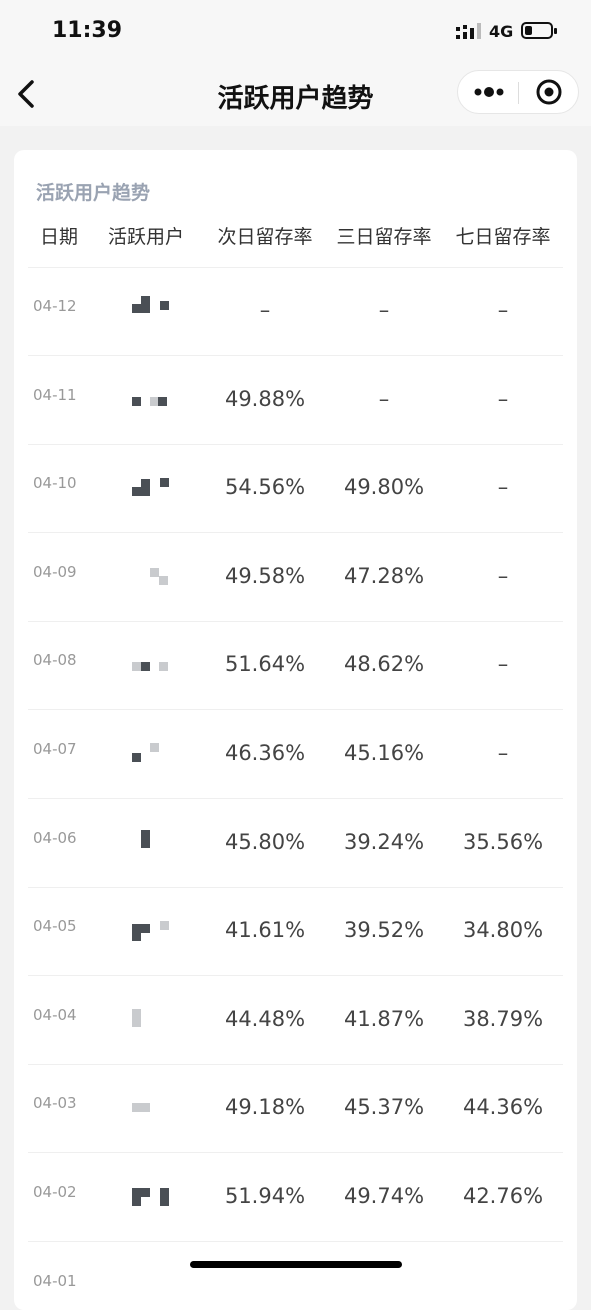 This screenshot has height=1310, width=591. Describe the element at coordinates (265, 841) in the screenshot. I see `row-next-day-retention: 45.80%` at that location.